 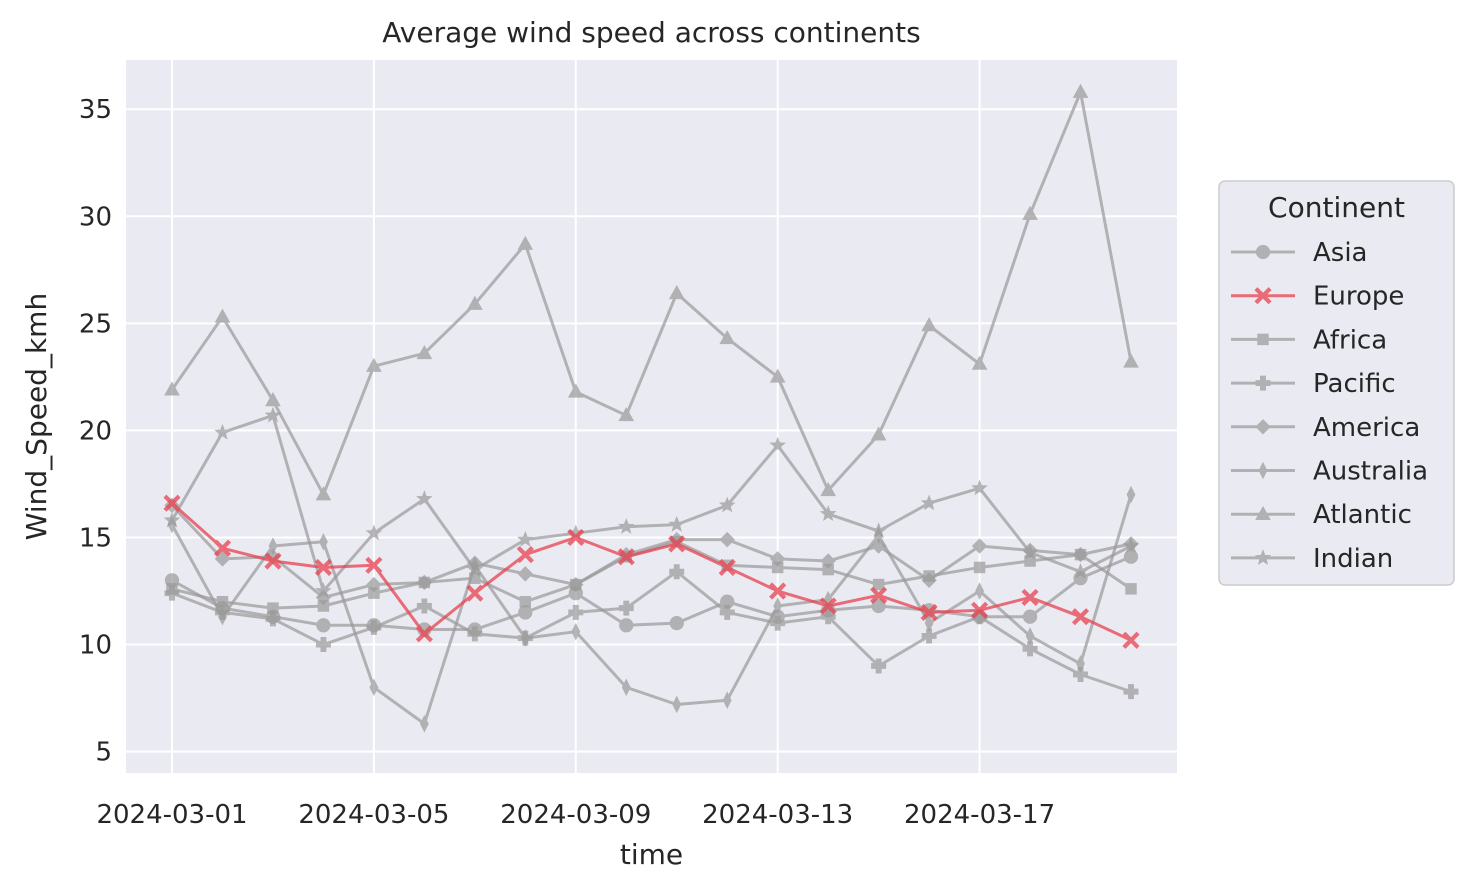 I want to click on y-tick-label: 20, so click(x=95, y=431).